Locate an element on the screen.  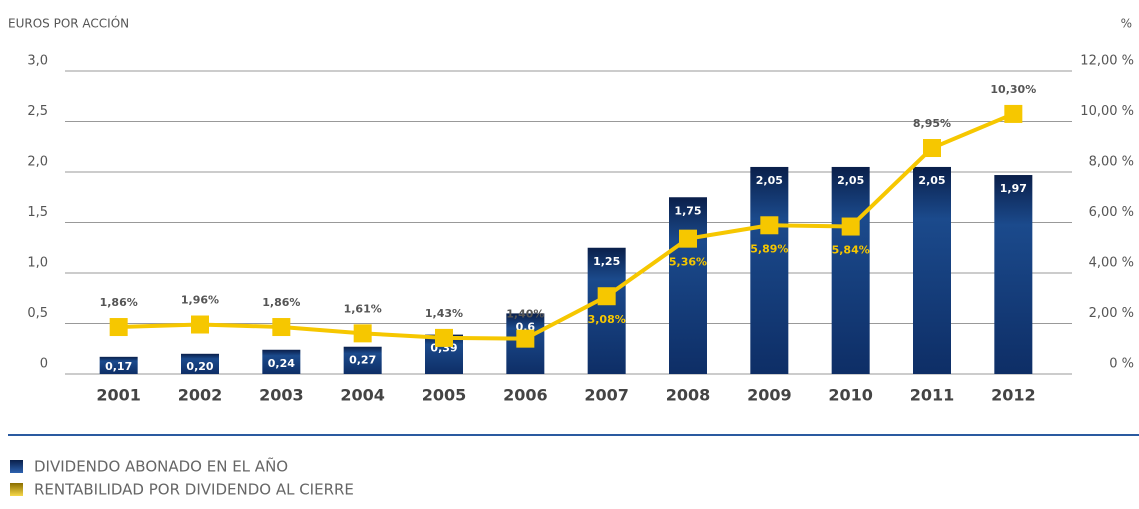
x-tick-label: 2005 is located at coordinates (444, 395).